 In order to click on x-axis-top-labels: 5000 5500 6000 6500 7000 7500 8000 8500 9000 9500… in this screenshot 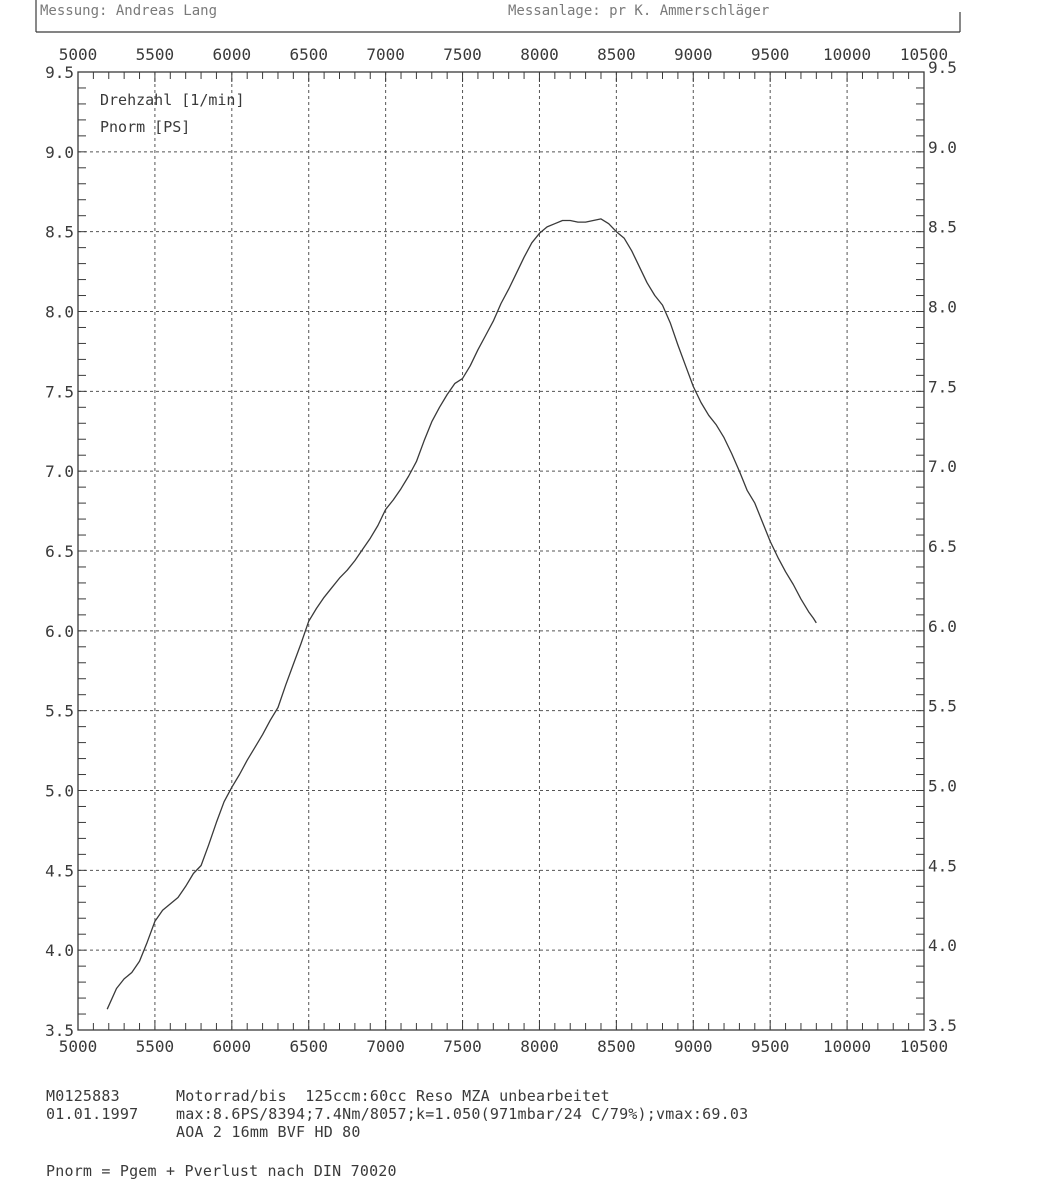, I will do `click(503, 54)`.